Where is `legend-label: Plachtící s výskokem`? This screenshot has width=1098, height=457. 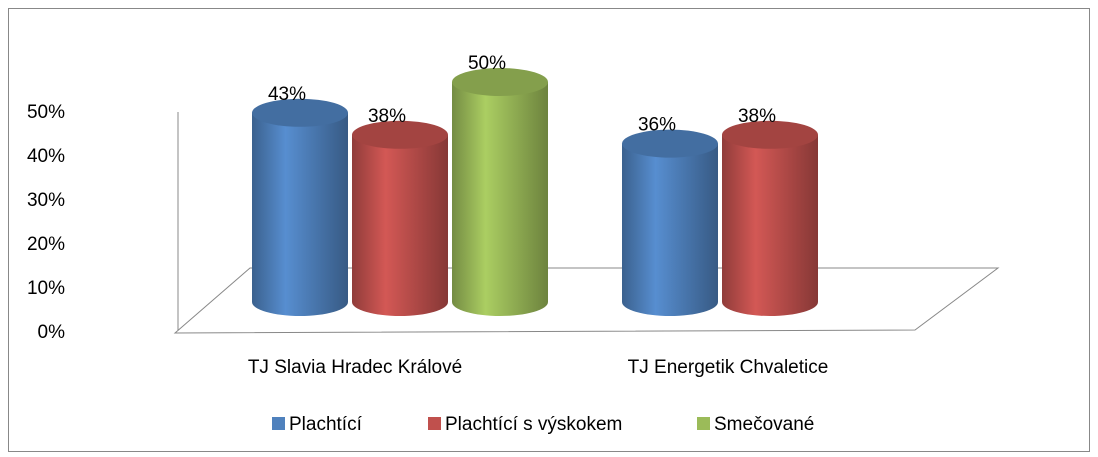
legend-label: Plachtící s výskokem is located at coordinates (533, 424).